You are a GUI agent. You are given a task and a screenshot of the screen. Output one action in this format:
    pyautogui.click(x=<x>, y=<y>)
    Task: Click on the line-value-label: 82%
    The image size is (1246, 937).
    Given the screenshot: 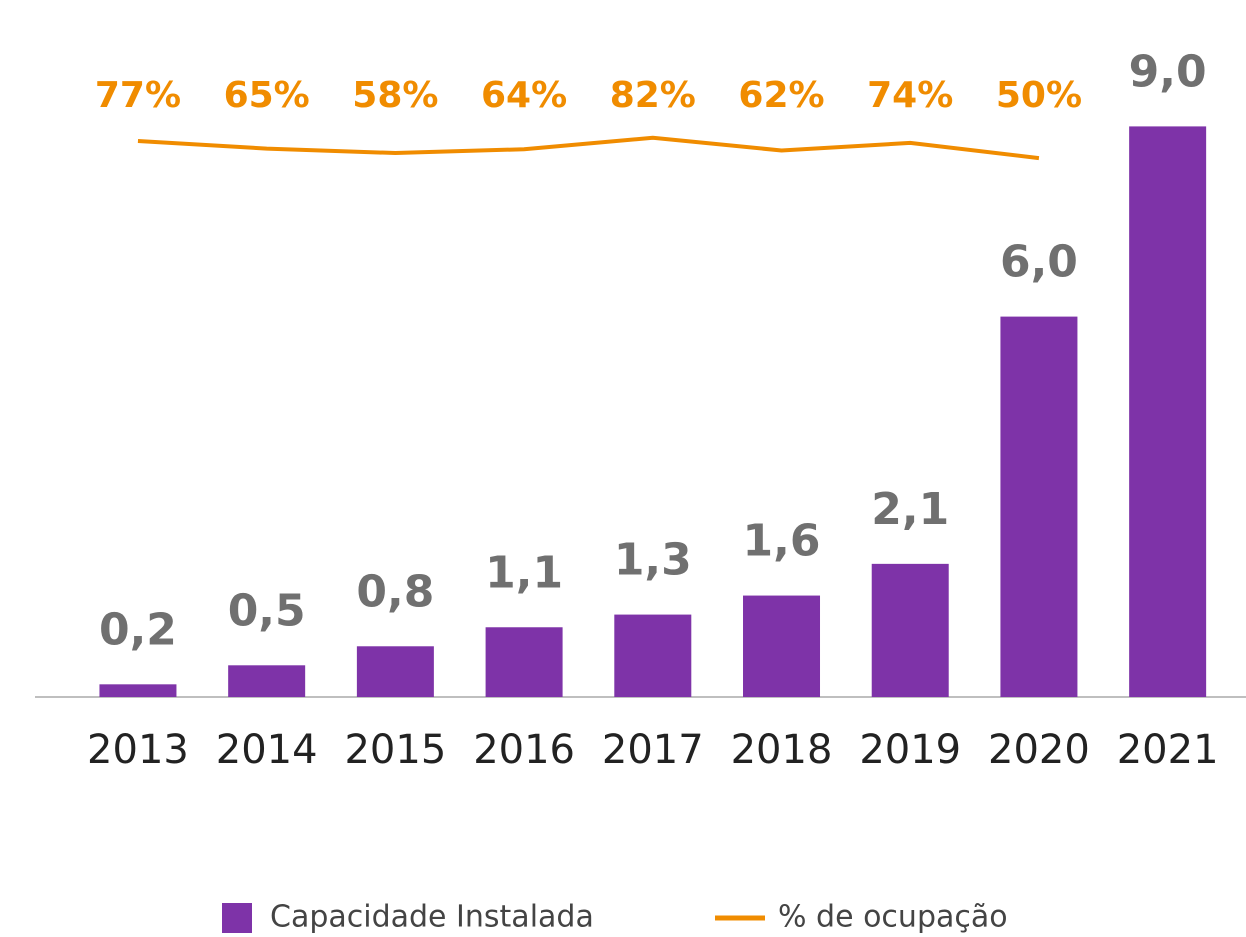 What is the action you would take?
    pyautogui.click(x=653, y=95)
    